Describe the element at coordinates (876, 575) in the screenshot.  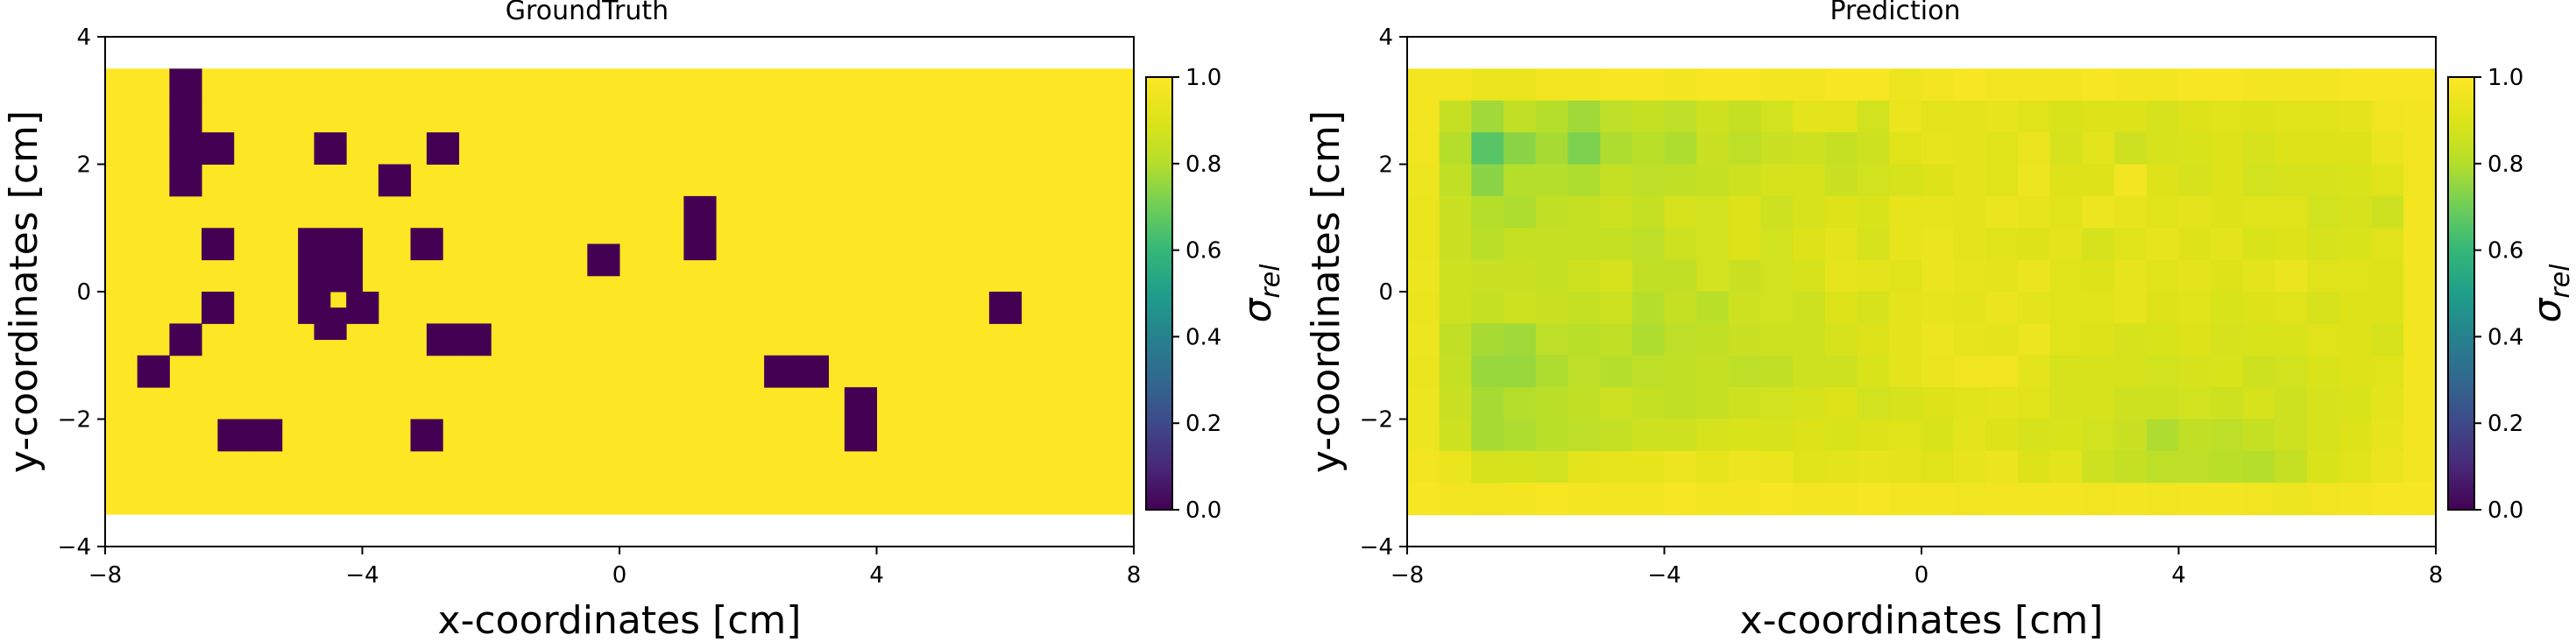
I see `groundtruth-x-tick-label: 4` at that location.